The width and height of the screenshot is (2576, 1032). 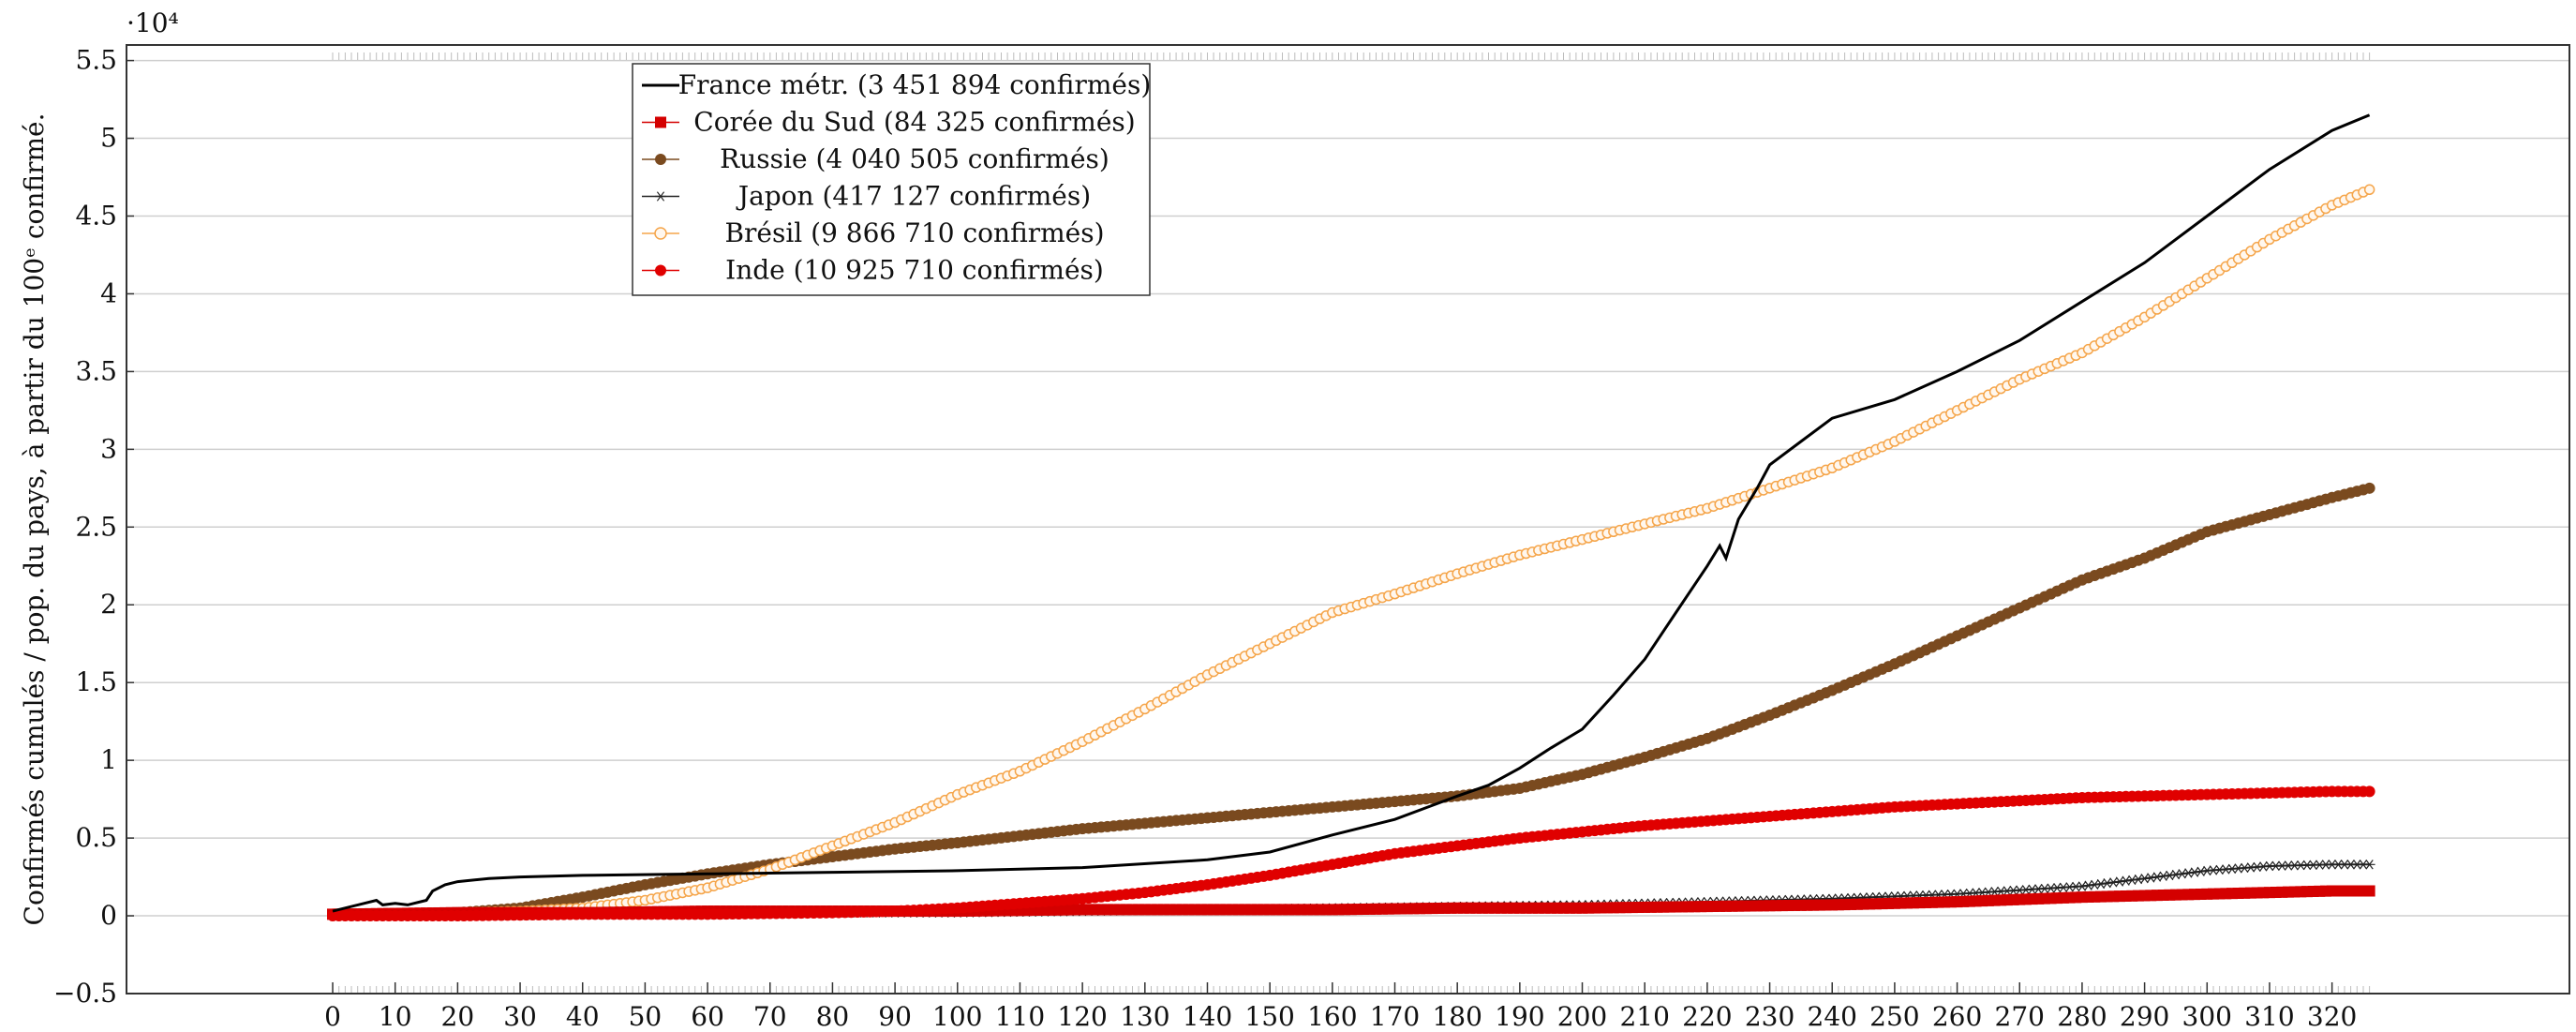 What do you see at coordinates (332, 1016) in the screenshot?
I see `x-tick-label: 0` at bounding box center [332, 1016].